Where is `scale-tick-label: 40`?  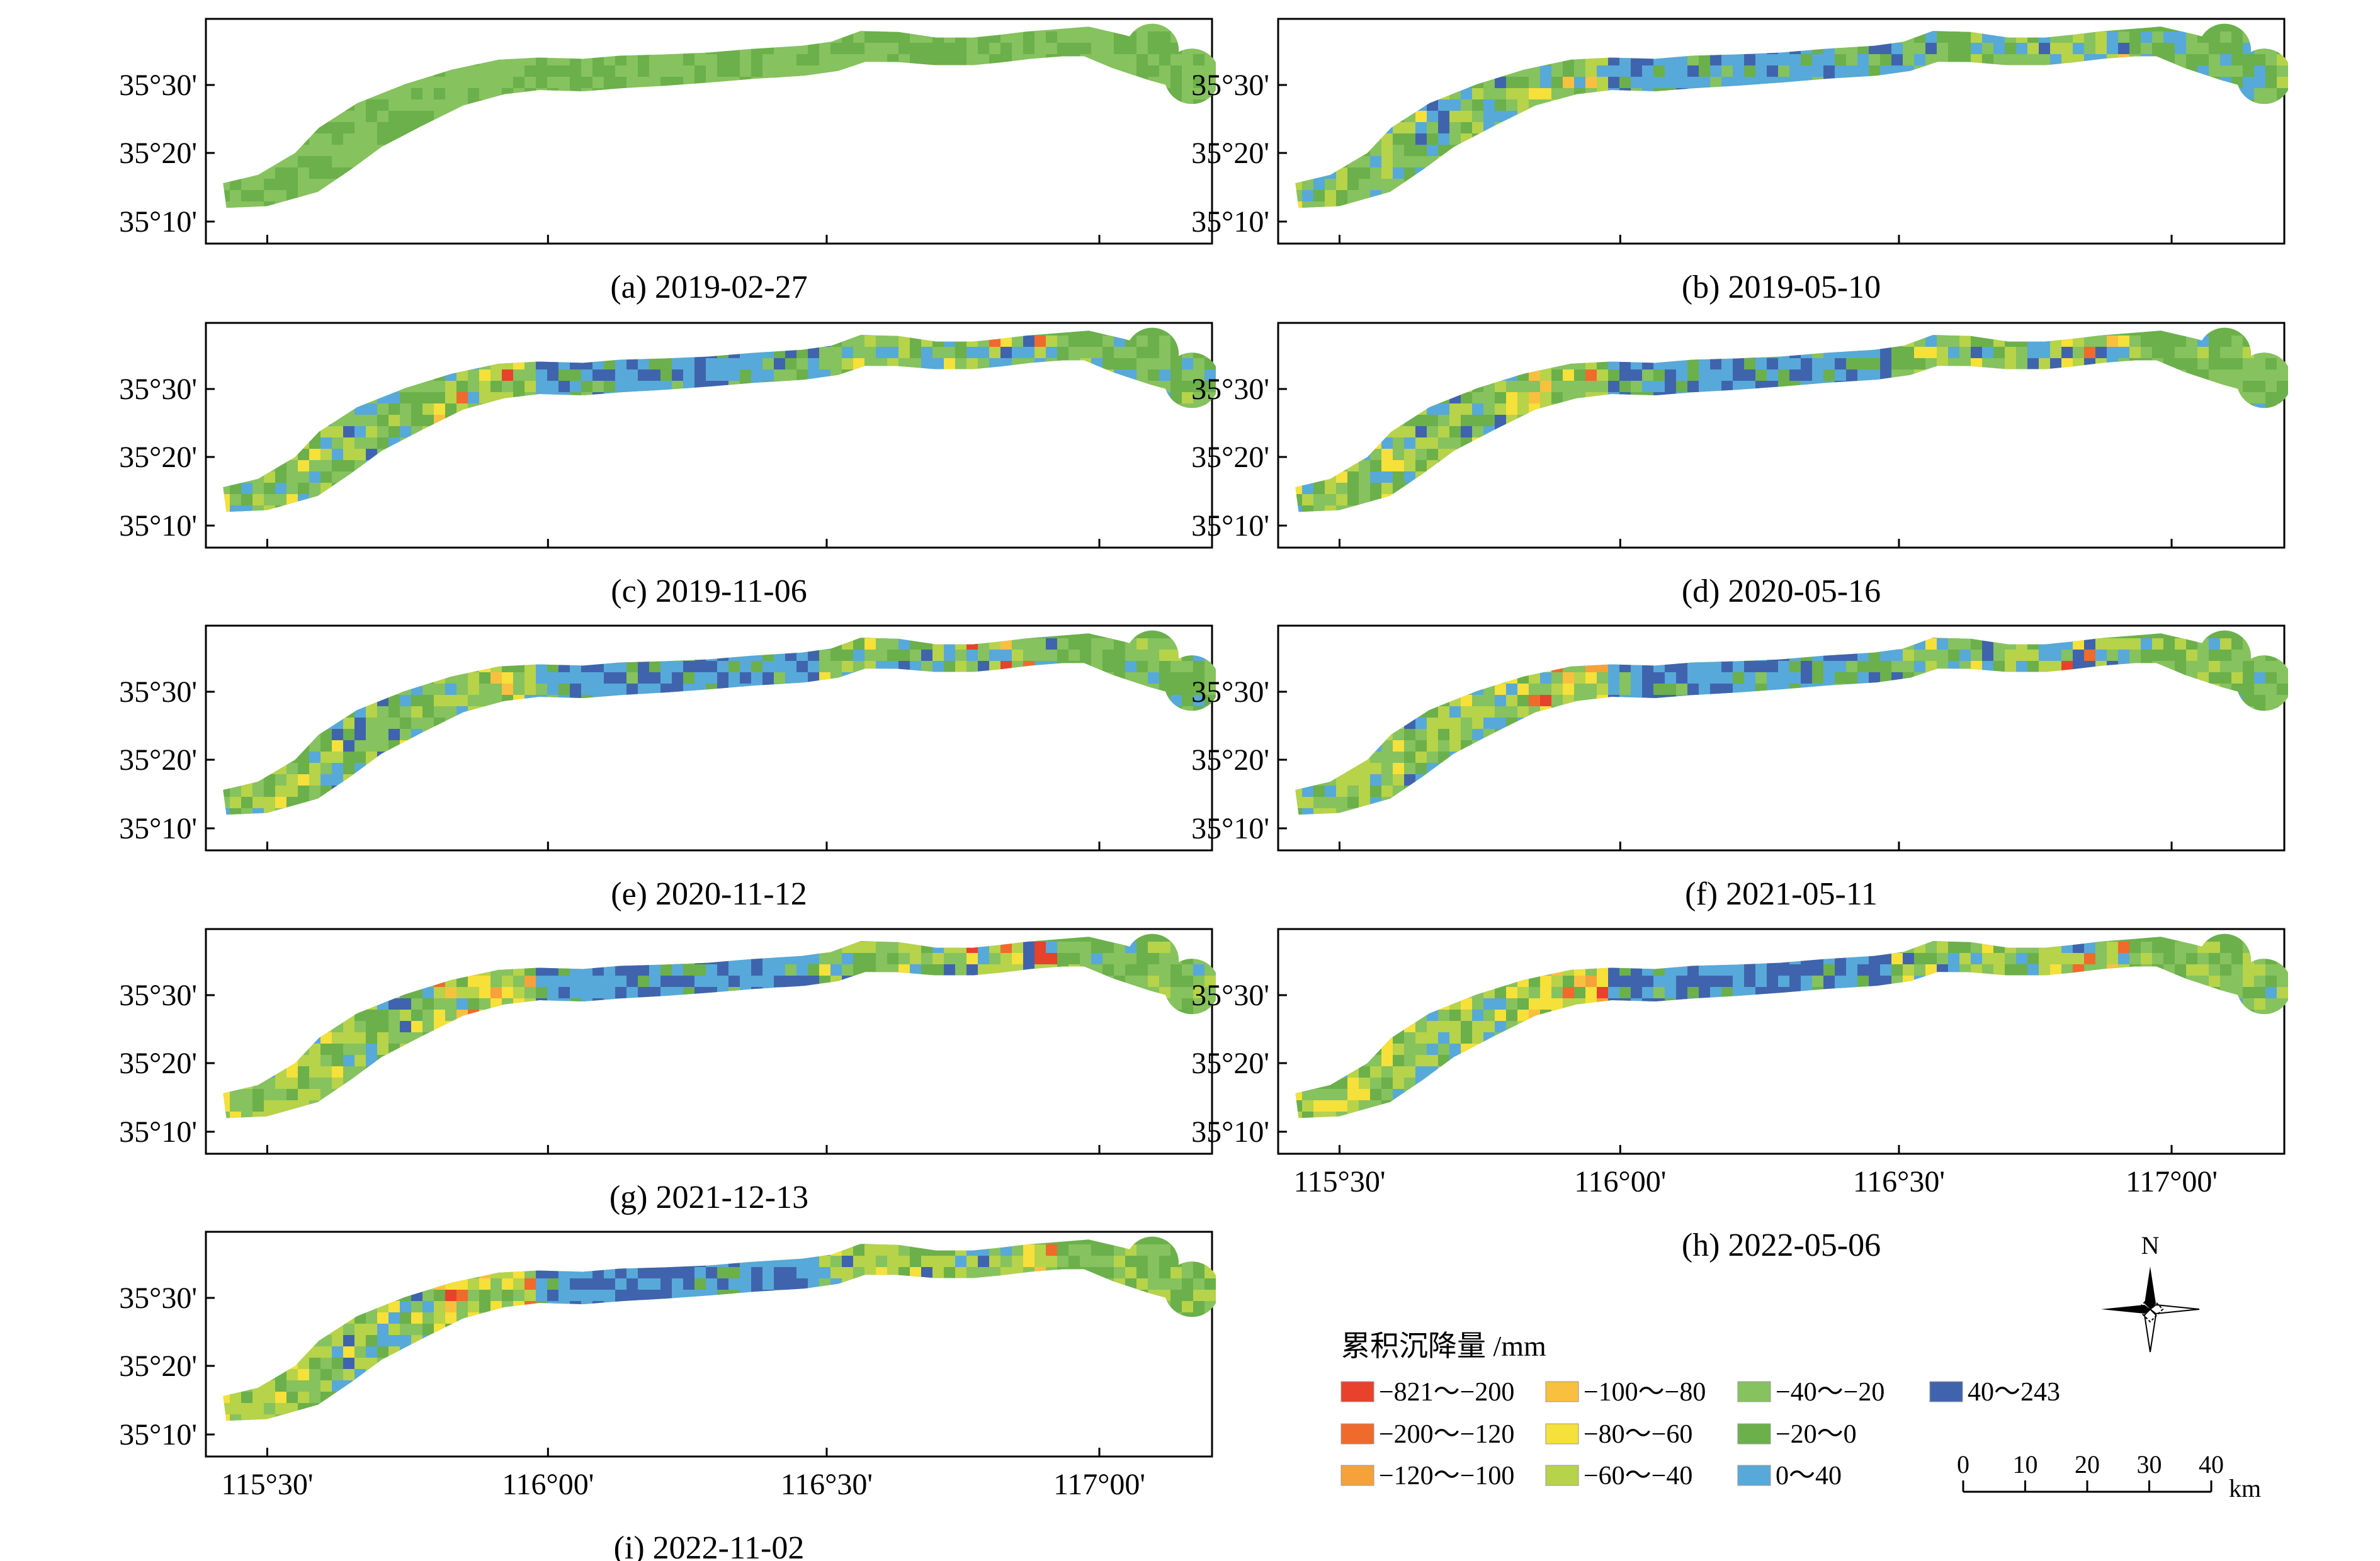
scale-tick-label: 40 is located at coordinates (2211, 1464).